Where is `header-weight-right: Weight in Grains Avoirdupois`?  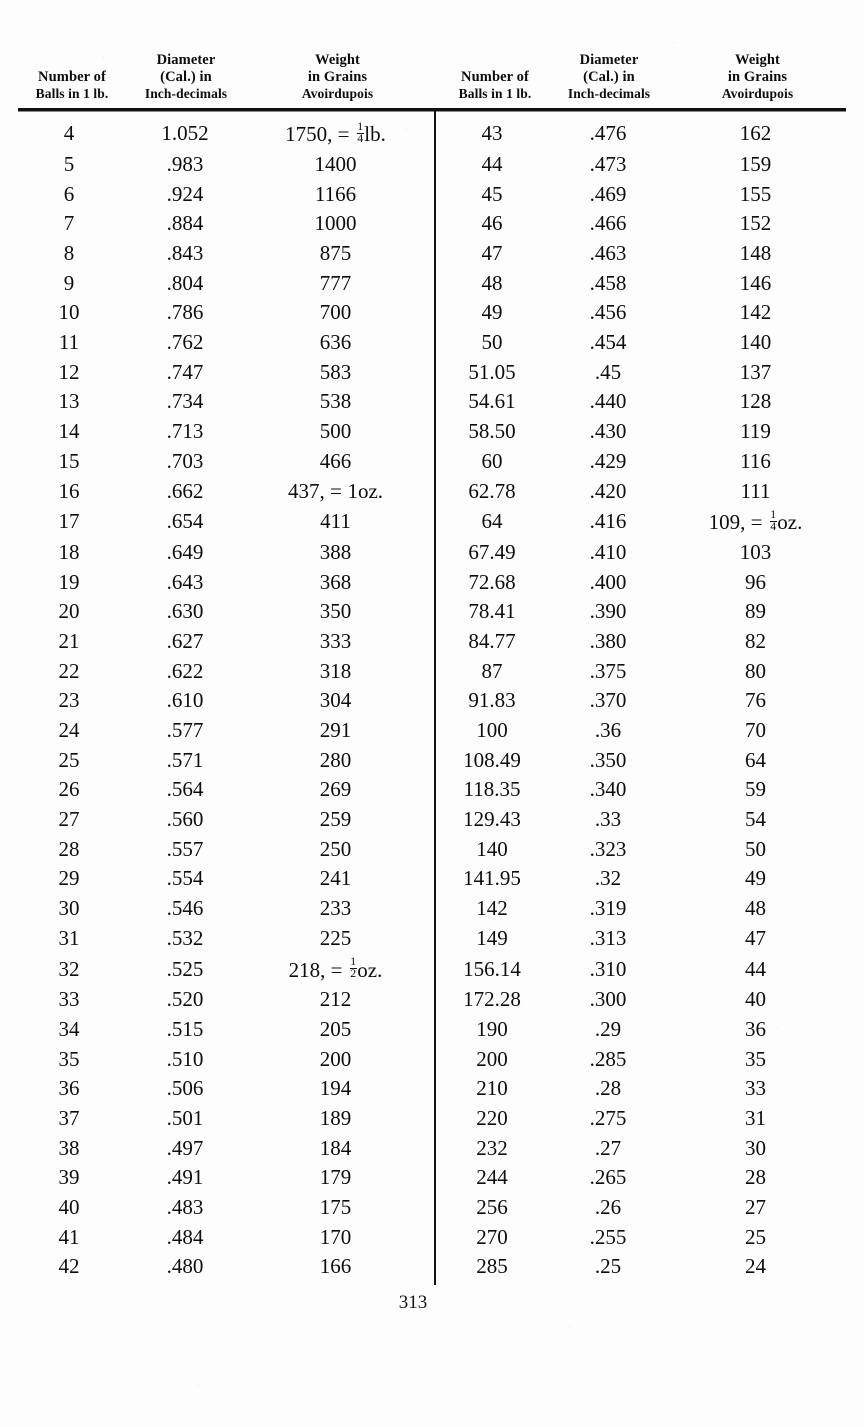
header-weight-right: Weight in Grains Avoirdupois is located at coordinates (757, 80).